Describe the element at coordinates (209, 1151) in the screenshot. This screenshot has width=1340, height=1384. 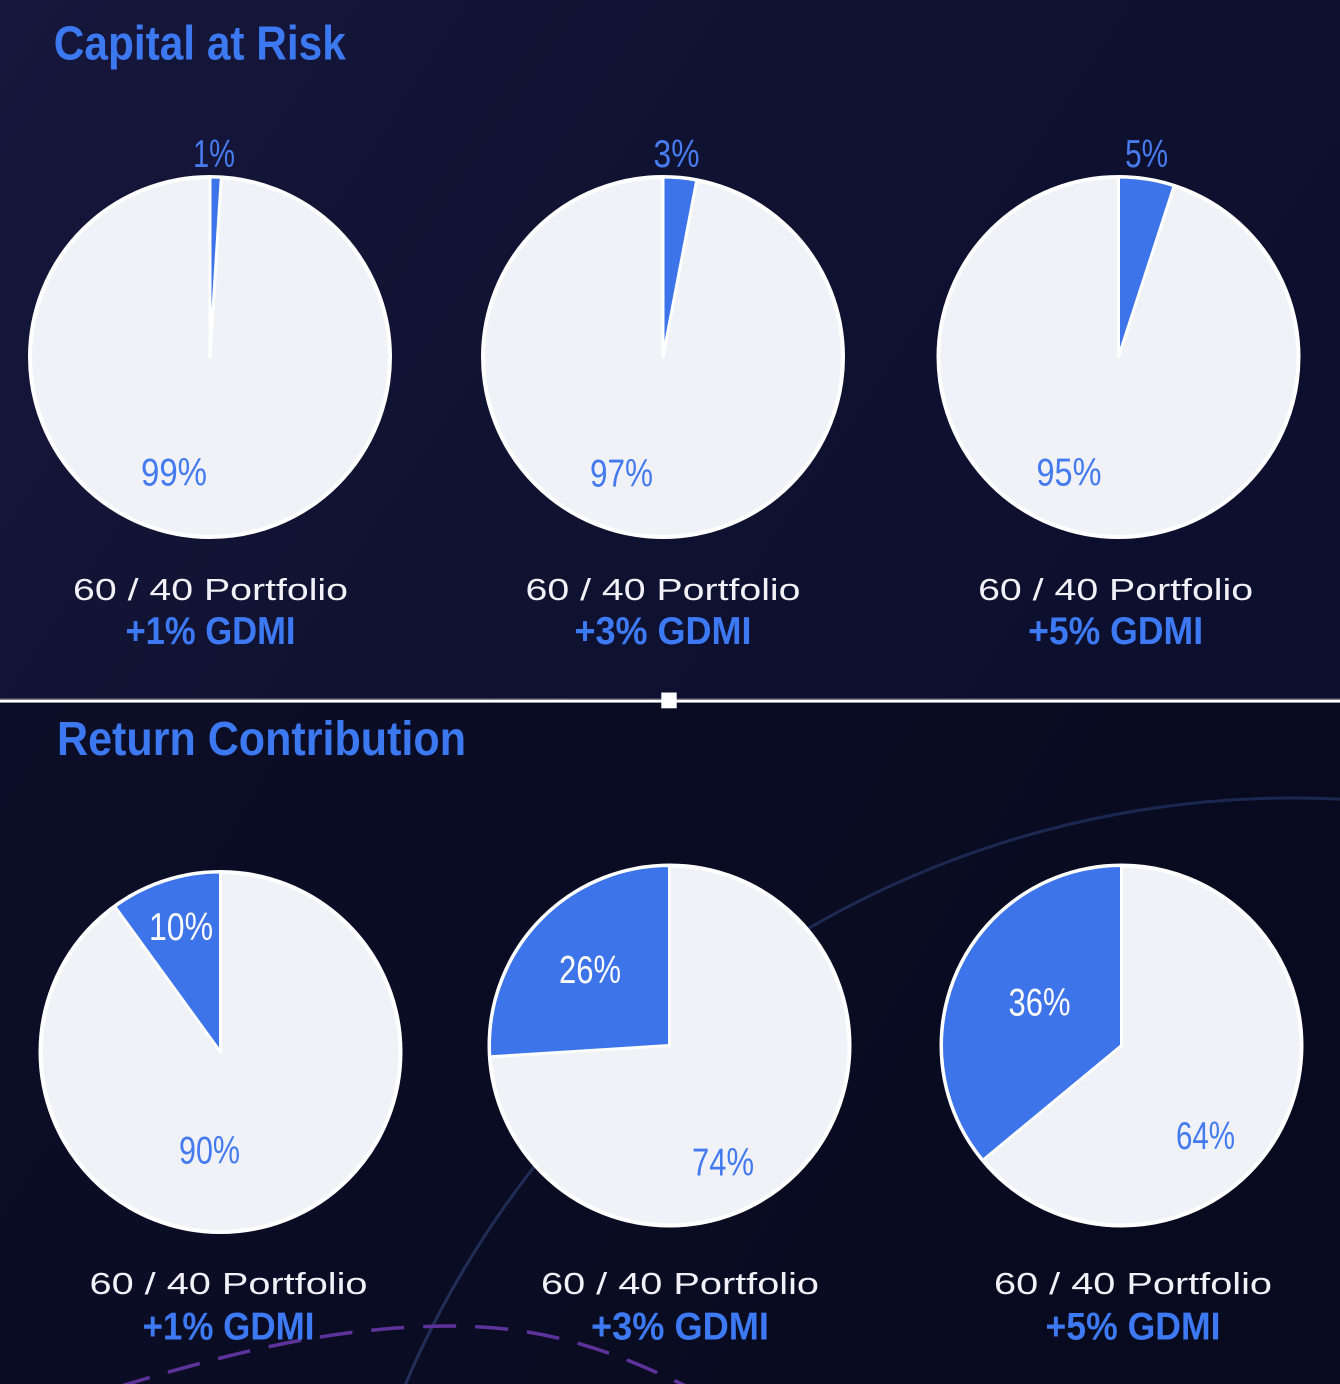
I see `svg-text: 90%` at that location.